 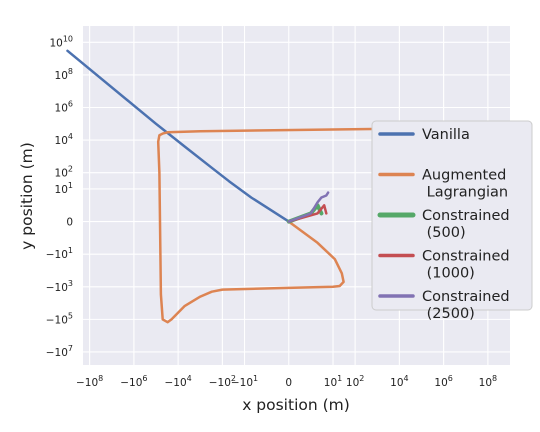 What do you see at coordinates (64, 106) in the screenshot?
I see `y-tick-label: 10⁶` at bounding box center [64, 106].